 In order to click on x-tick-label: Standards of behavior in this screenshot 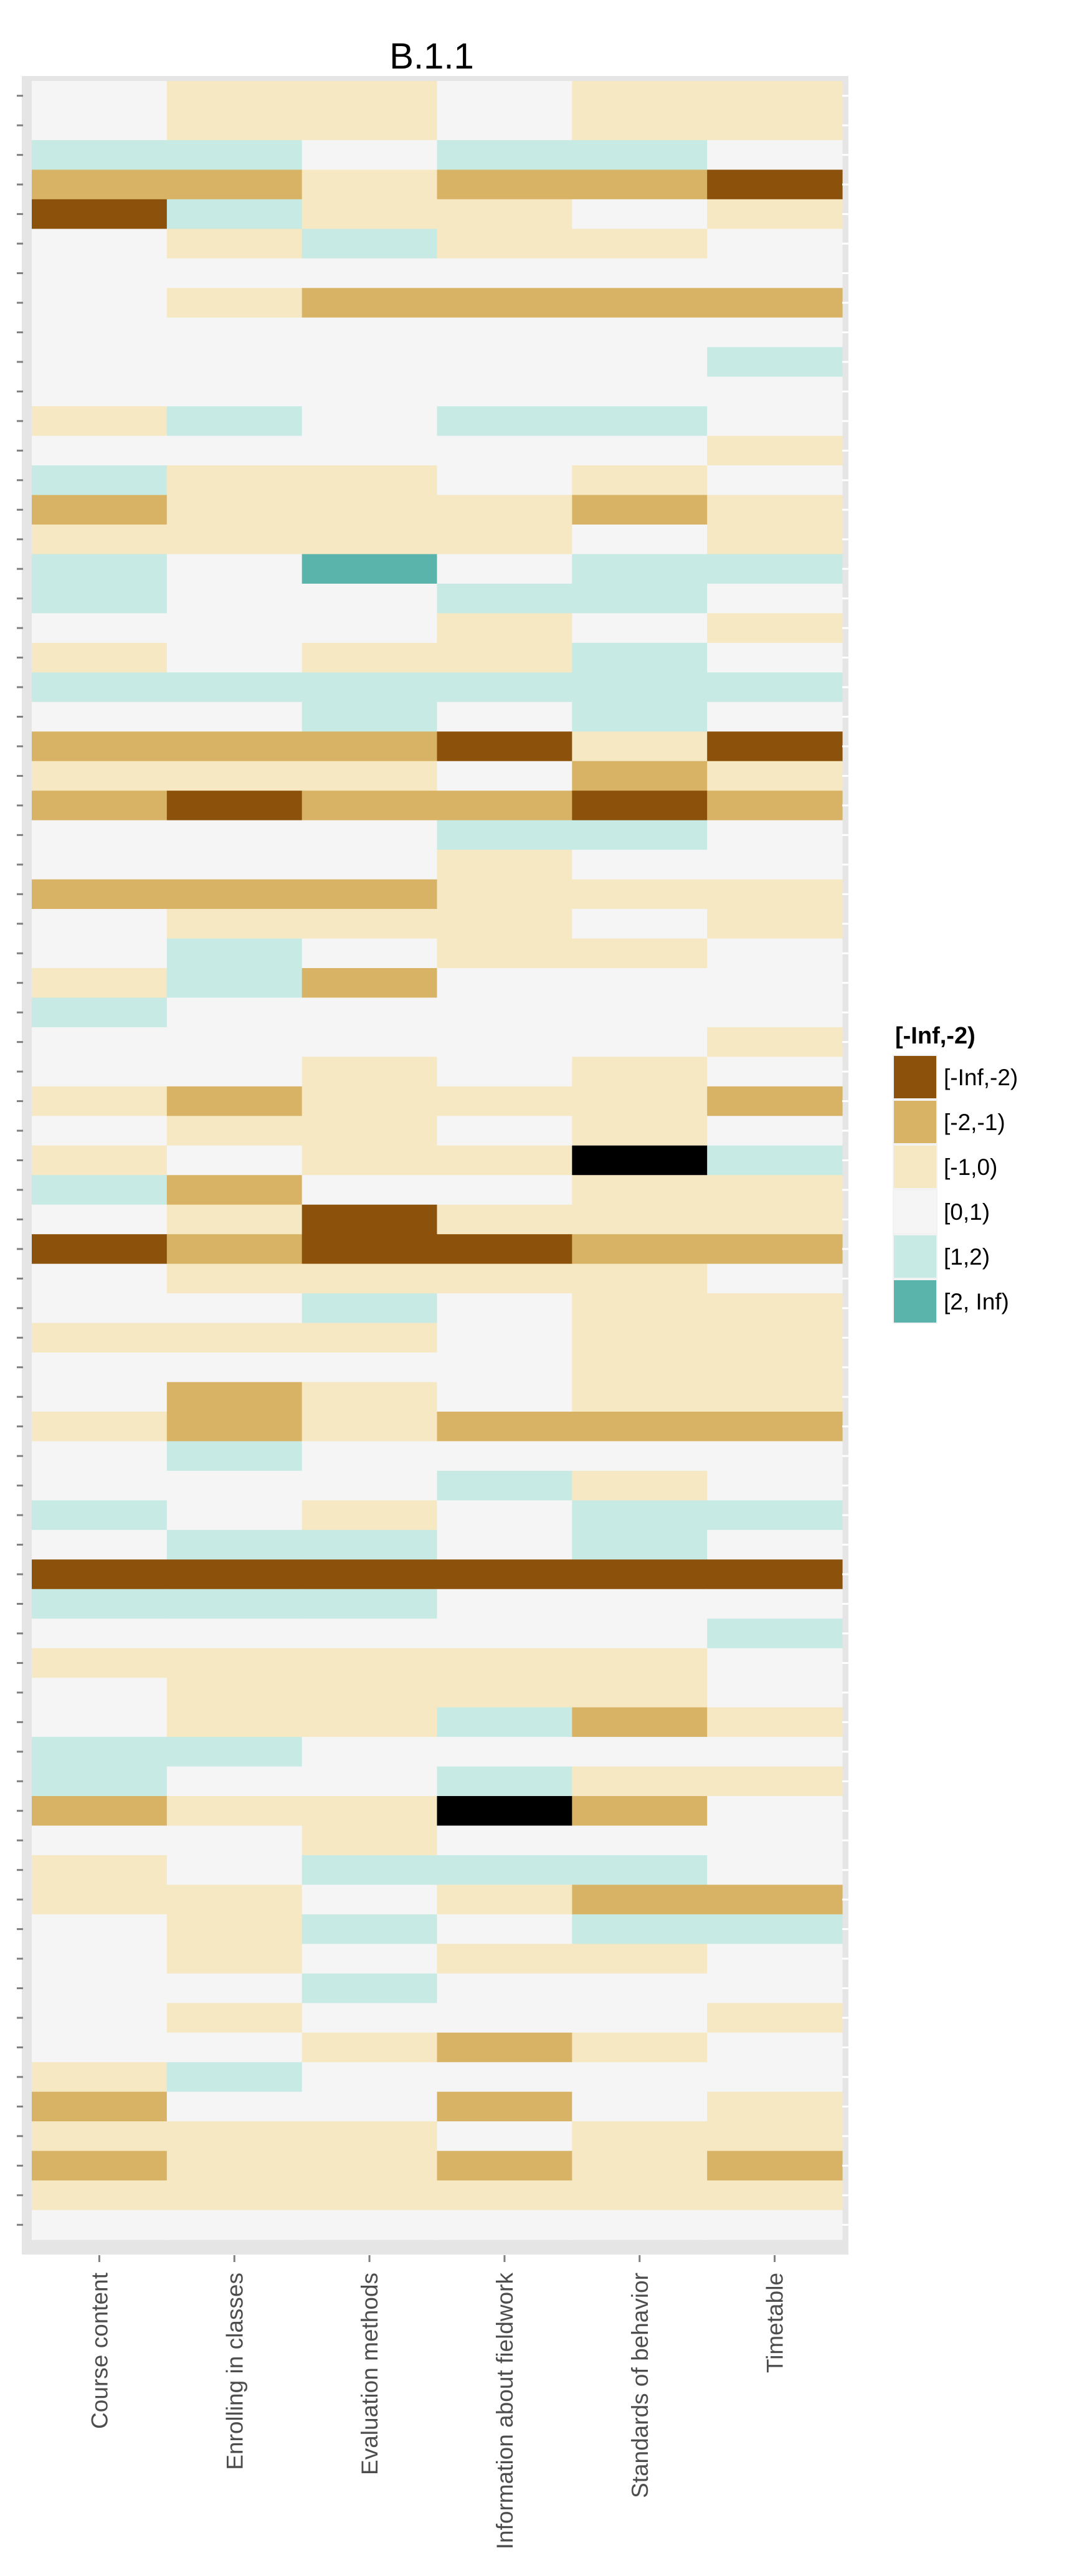, I will do `click(640, 2385)`.